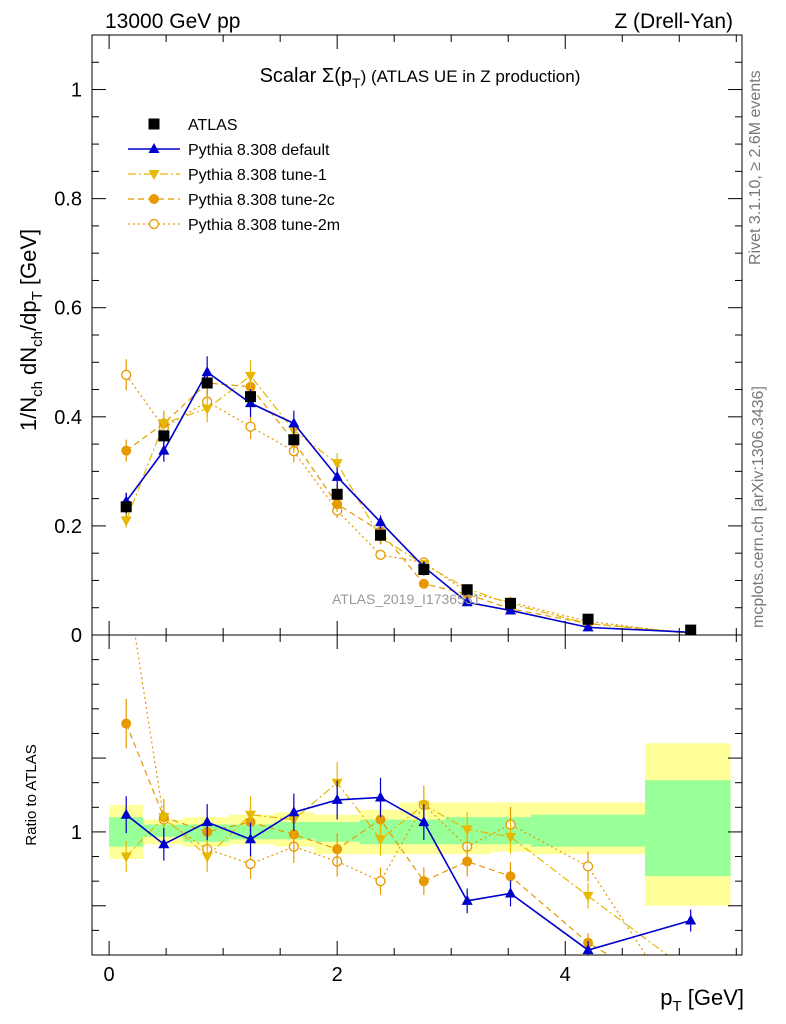 This screenshot has width=786, height=1024. Describe the element at coordinates (755, 167) in the screenshot. I see `side-note-top: Rivet 3.1.10, ≥ 2.6M events` at that location.